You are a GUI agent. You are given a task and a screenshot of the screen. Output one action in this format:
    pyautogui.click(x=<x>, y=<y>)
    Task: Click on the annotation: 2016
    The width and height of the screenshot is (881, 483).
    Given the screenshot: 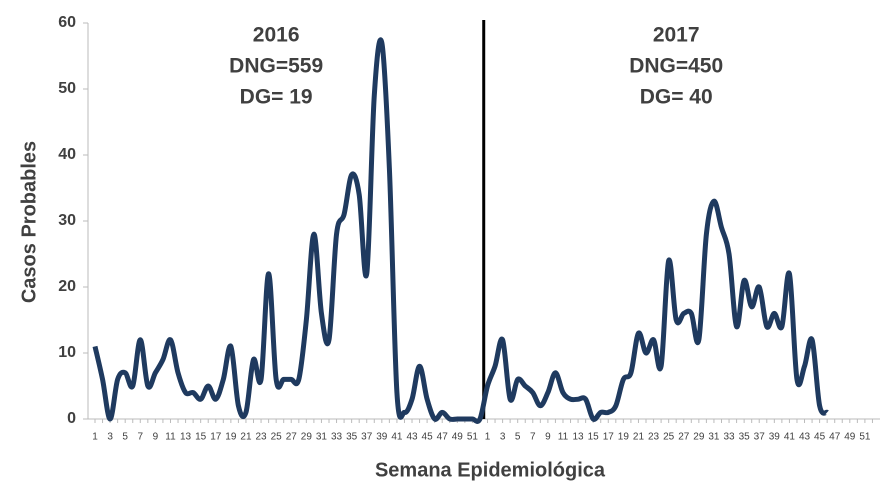 What is the action you would take?
    pyautogui.click(x=276, y=35)
    